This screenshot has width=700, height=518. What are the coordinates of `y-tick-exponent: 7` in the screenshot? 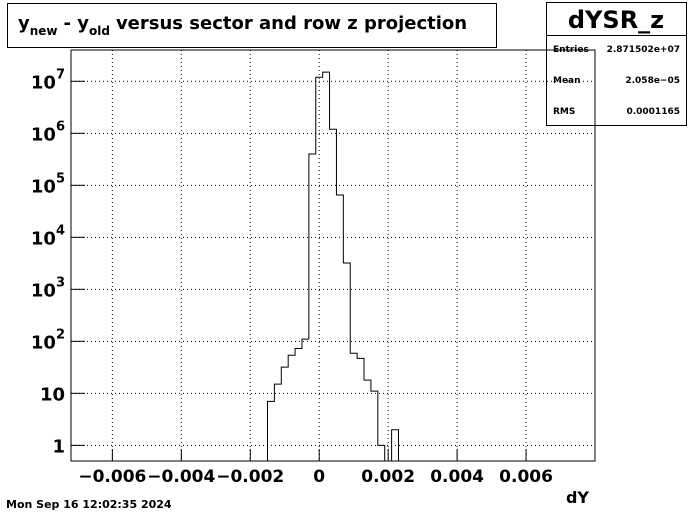 It's located at (60, 74).